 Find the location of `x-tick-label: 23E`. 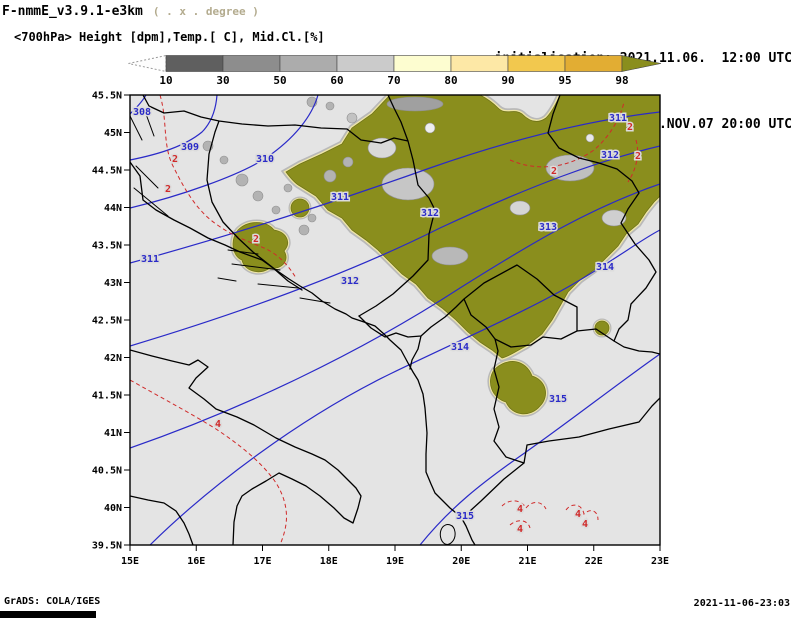

x-tick-label: 23E is located at coordinates (660, 561).